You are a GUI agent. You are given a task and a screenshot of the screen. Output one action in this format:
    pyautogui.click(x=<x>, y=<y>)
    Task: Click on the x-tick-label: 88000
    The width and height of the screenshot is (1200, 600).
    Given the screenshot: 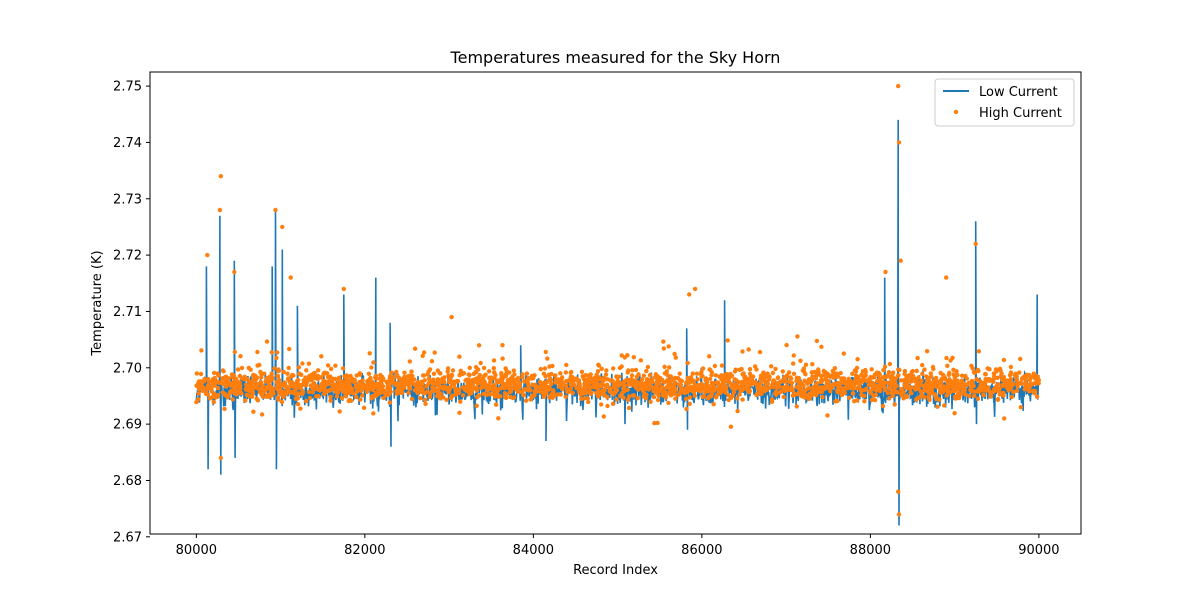 What is the action you would take?
    pyautogui.click(x=870, y=550)
    